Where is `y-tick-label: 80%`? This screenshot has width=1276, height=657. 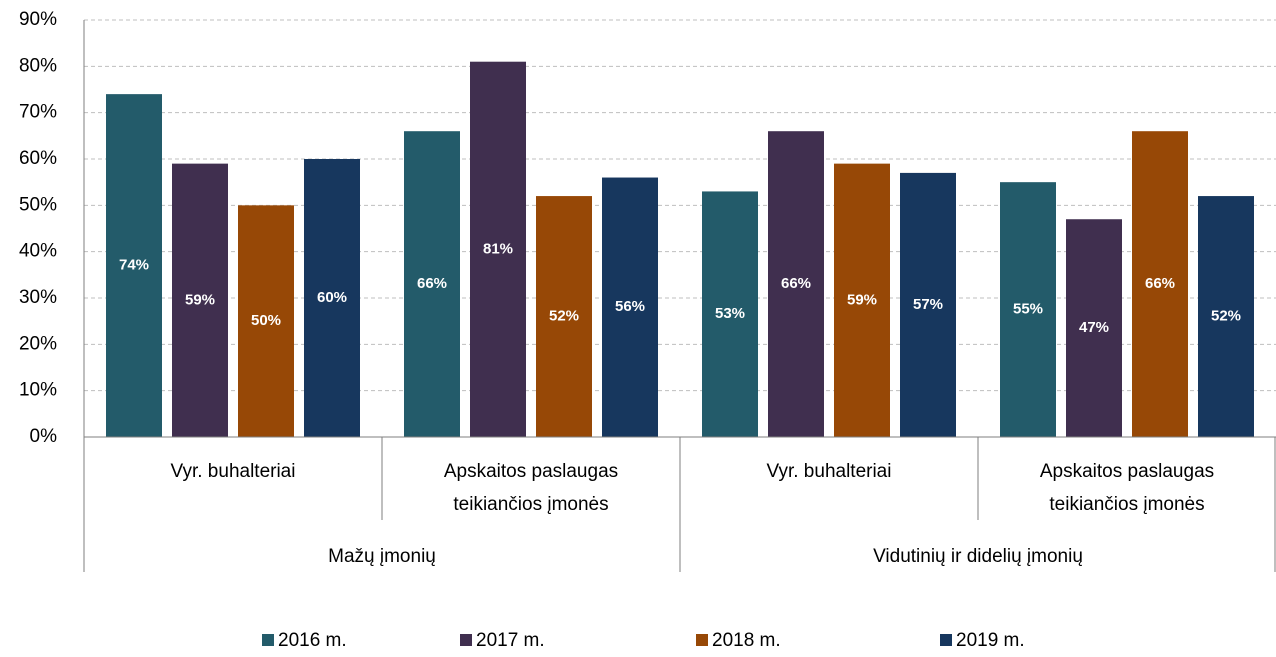 y-tick-label: 80% is located at coordinates (38, 65).